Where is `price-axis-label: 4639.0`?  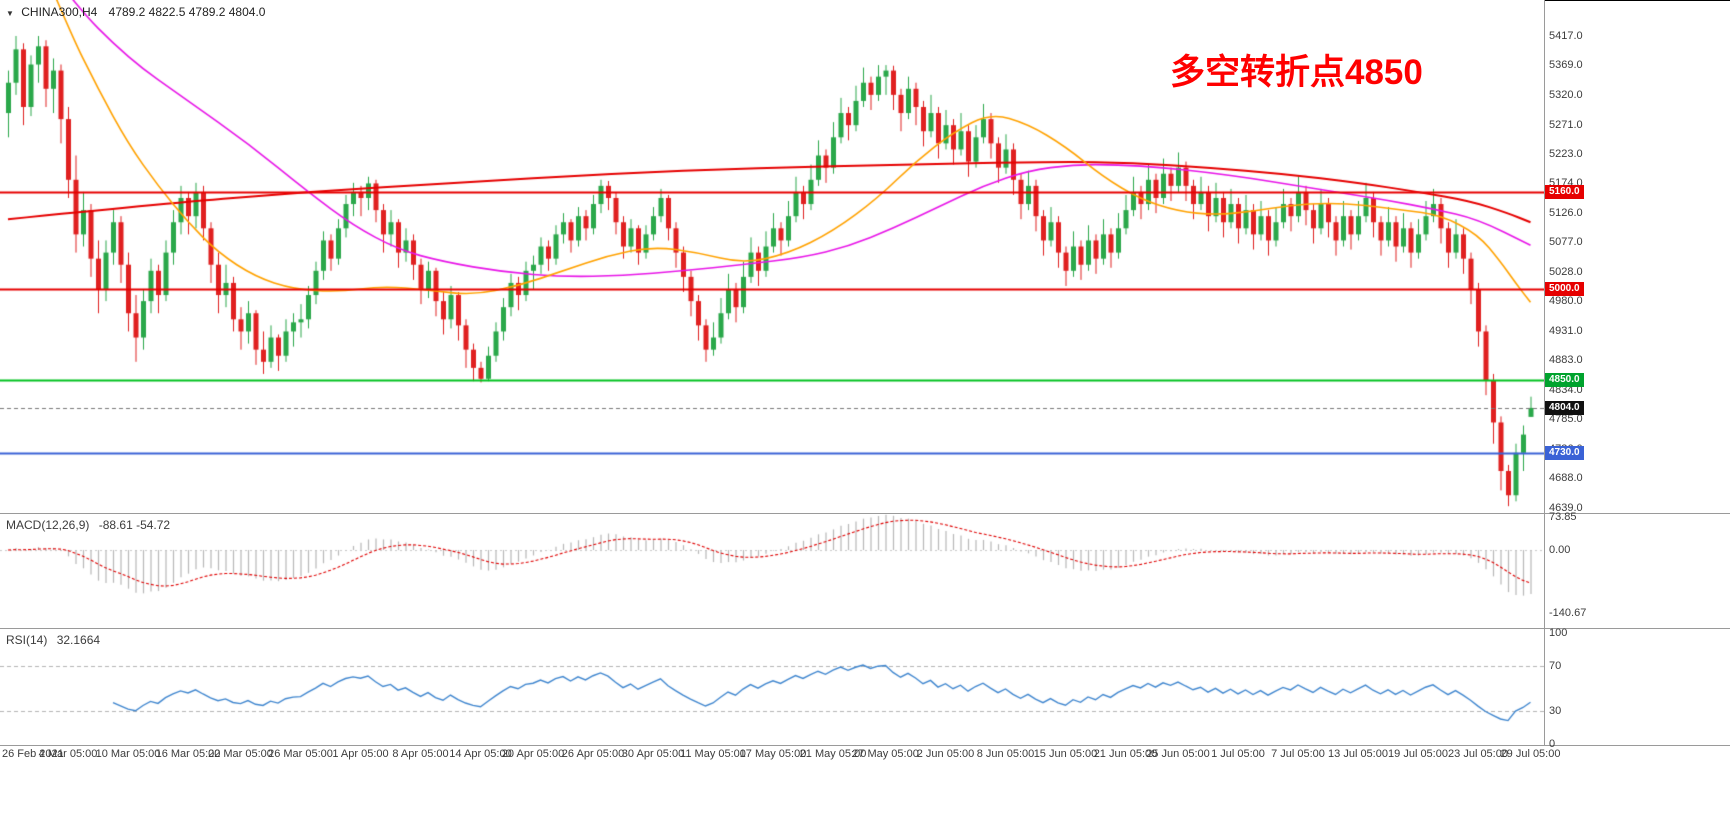
price-axis-label: 4639.0 is located at coordinates (1566, 508).